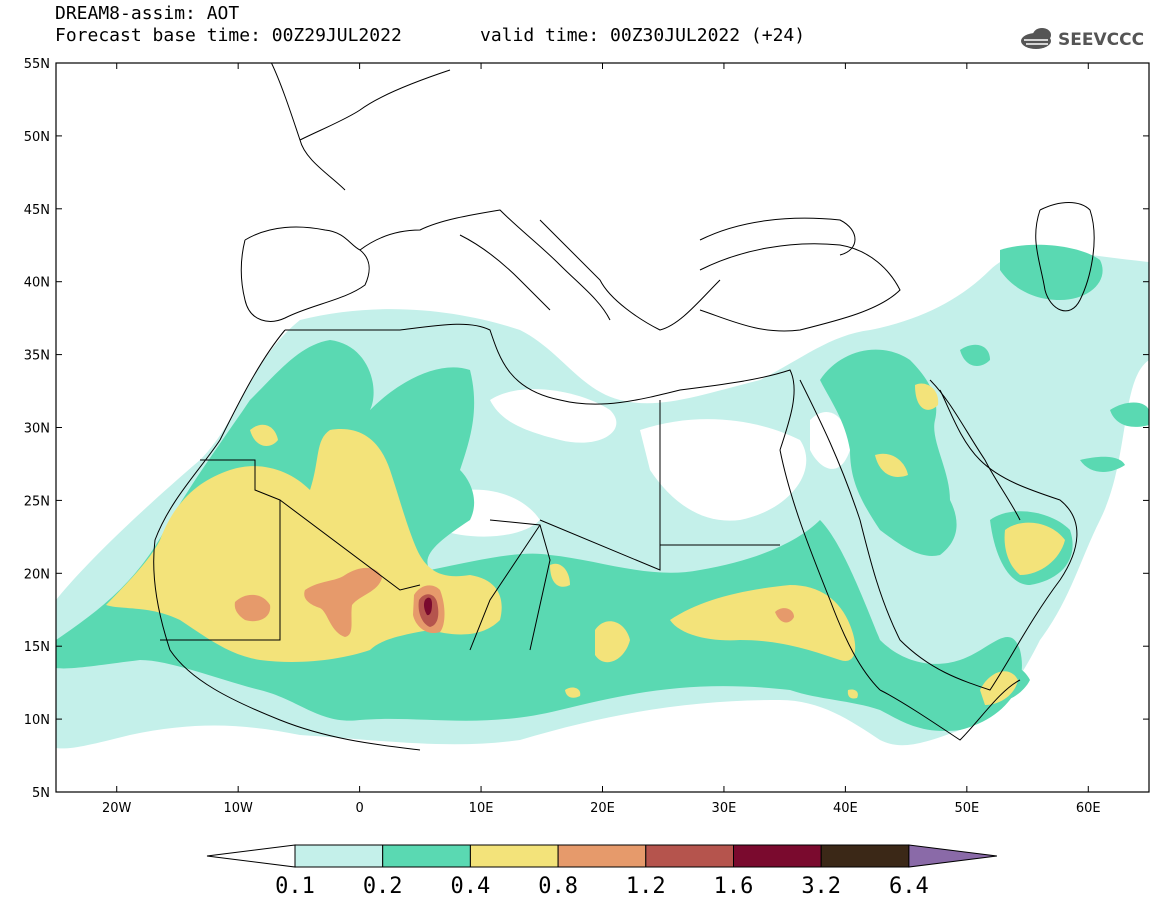  What do you see at coordinates (471, 886) in the screenshot?
I see `colorbar-label: 0.4` at bounding box center [471, 886].